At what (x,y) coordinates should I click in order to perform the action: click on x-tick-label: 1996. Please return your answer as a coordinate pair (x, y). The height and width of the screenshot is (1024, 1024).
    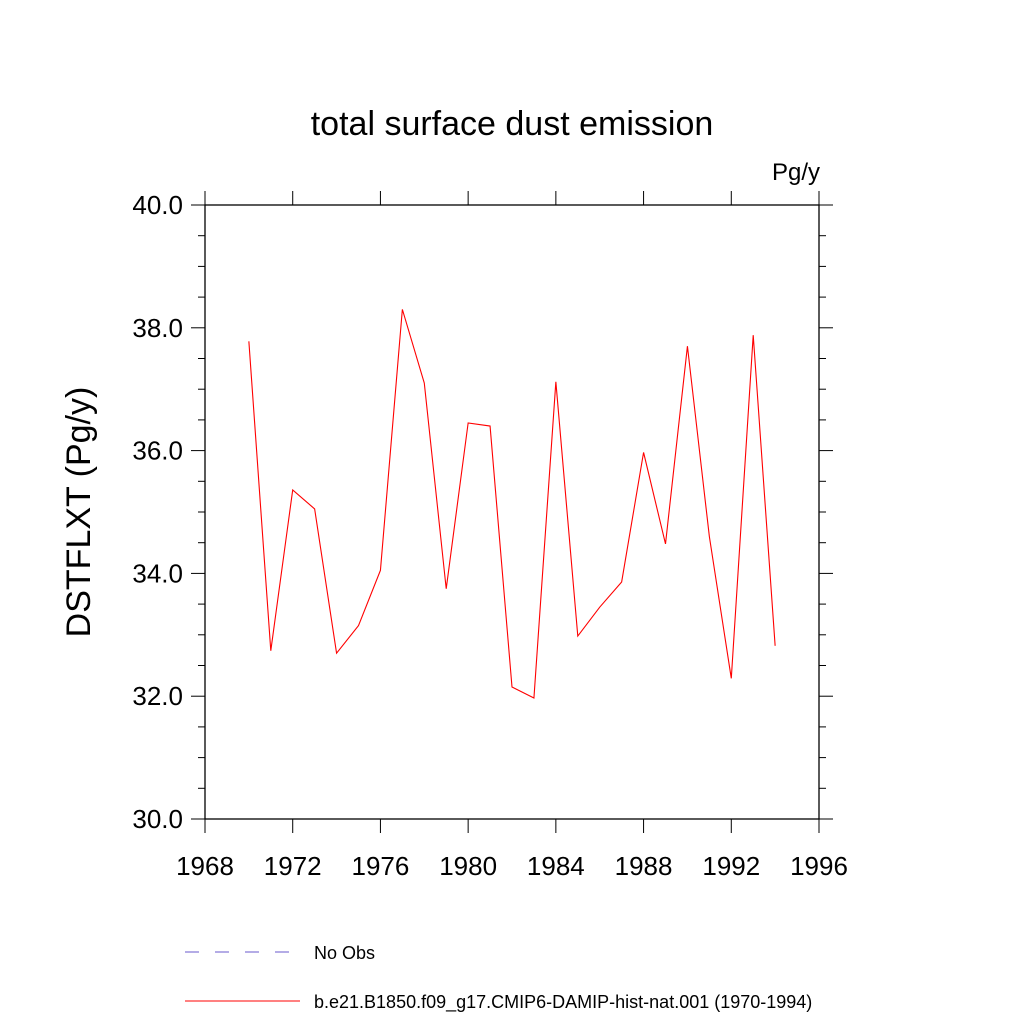
    Looking at the image, I should click on (819, 866).